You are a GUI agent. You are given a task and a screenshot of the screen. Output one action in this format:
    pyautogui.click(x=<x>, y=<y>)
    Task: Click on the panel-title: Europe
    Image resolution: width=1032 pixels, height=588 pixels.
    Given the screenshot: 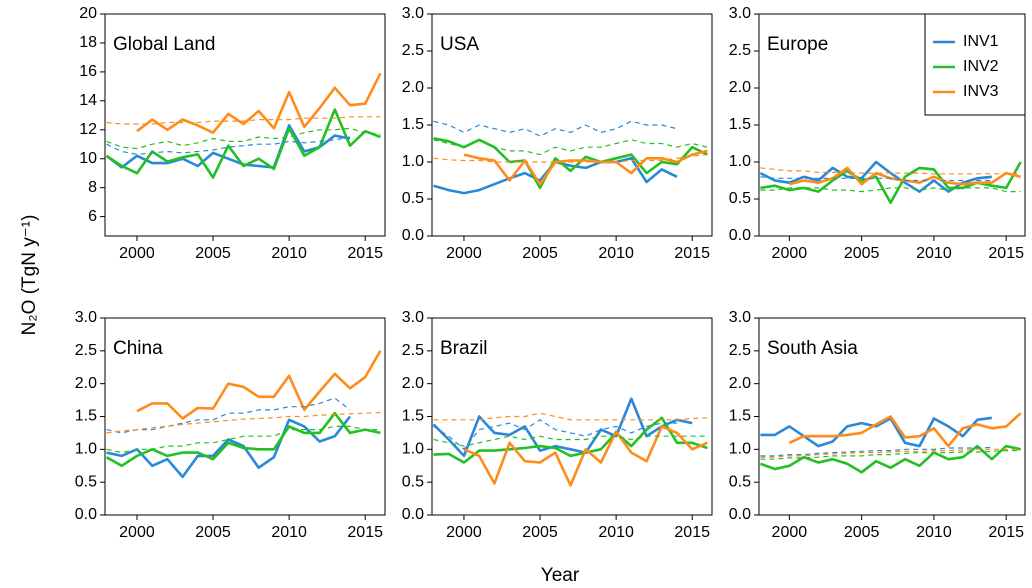 What is the action you would take?
    pyautogui.click(x=797, y=44)
    